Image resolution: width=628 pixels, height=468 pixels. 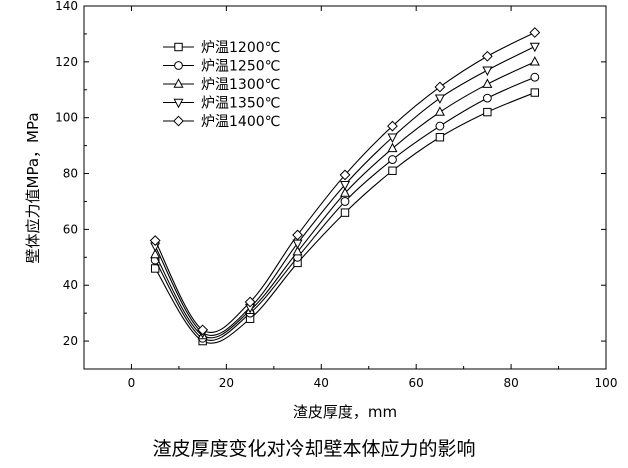 I want to click on legend-label: 炉温1200℃, so click(x=240, y=48).